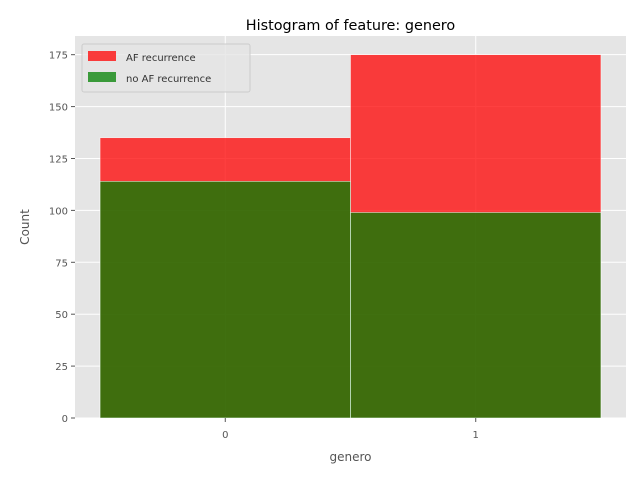 Image resolution: width=640 pixels, height=480 pixels. I want to click on legend-box, so click(166, 68).